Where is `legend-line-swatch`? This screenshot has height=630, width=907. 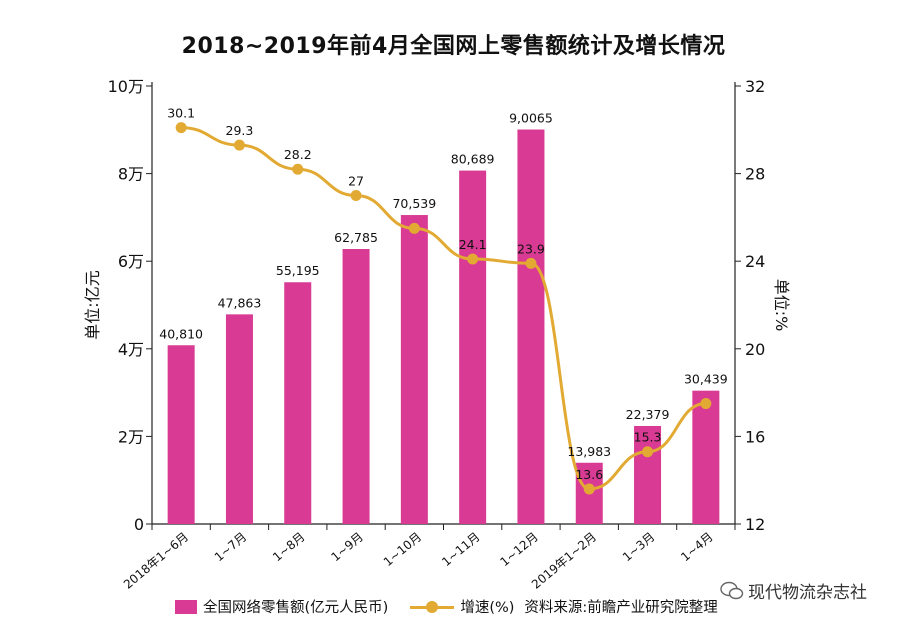
legend-line-swatch is located at coordinates (432, 607).